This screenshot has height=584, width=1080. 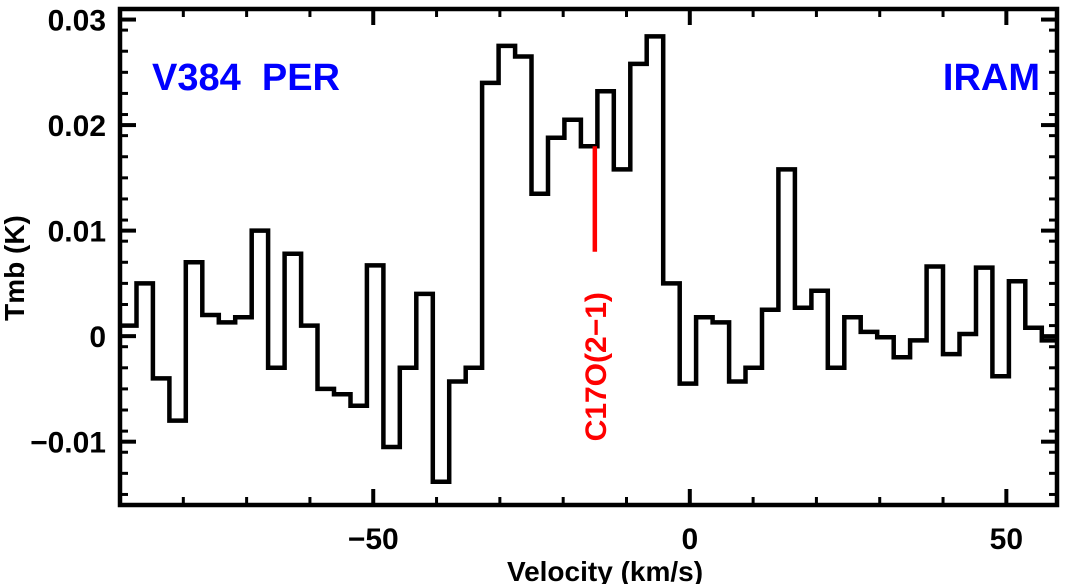 What do you see at coordinates (1006, 539) in the screenshot?
I see `x-tick-label: 50` at bounding box center [1006, 539].